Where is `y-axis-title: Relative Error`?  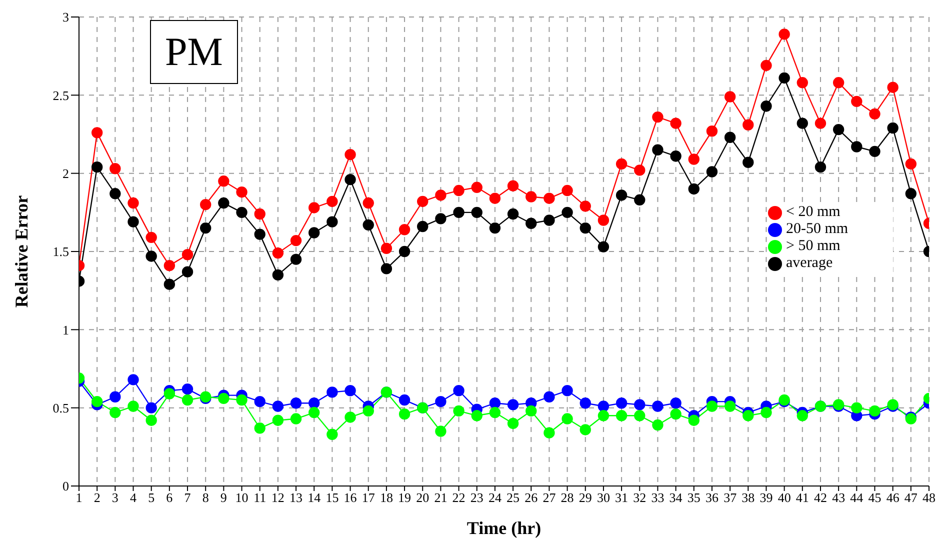
y-axis-title: Relative Error is located at coordinates (21, 251).